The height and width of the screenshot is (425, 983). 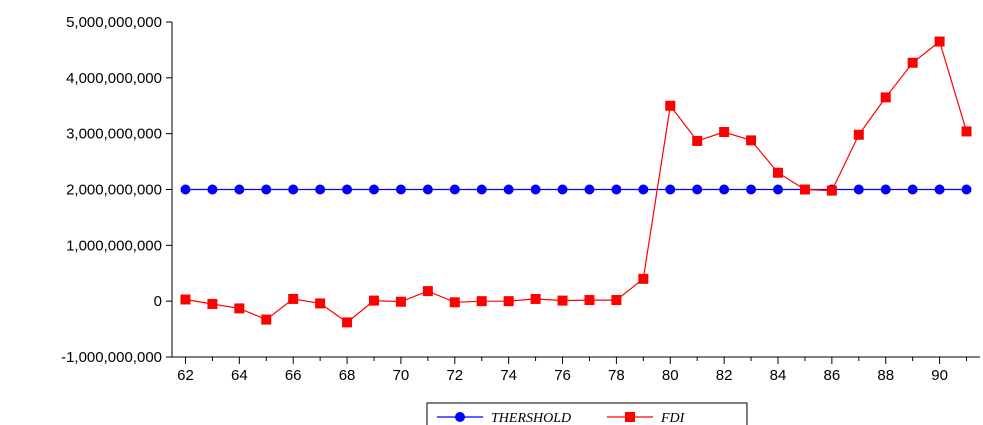 I want to click on x-tick-label: 62, so click(x=185, y=375).